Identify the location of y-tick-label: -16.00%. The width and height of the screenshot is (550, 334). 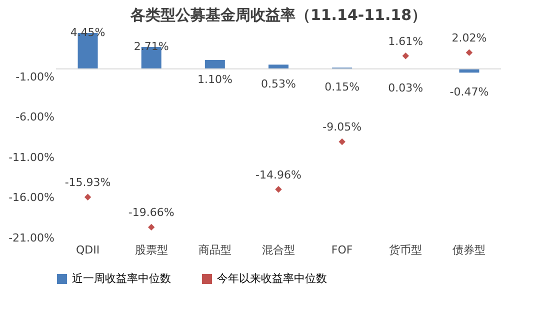
(31, 197).